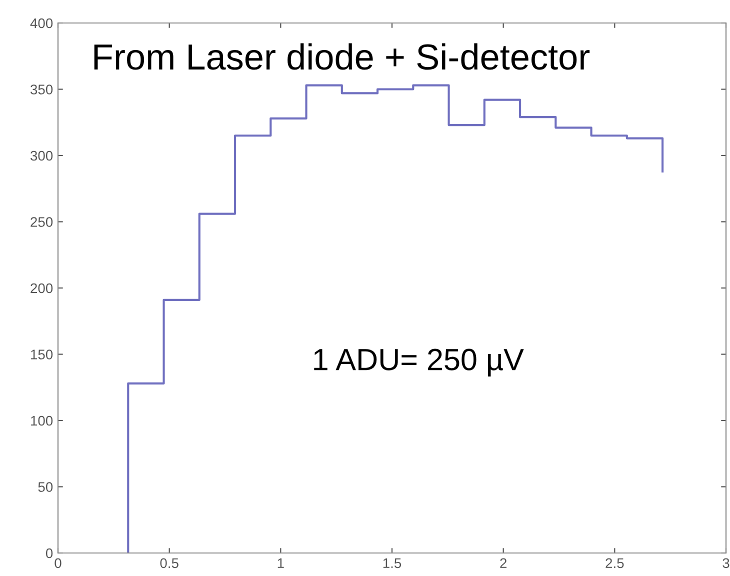 This screenshot has height=576, width=730. I want to click on y-tick-label: 50, so click(45, 487).